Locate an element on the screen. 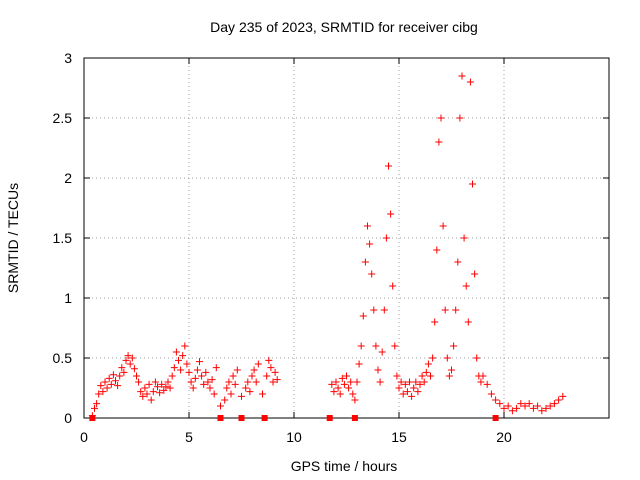 This screenshot has width=640, height=480. y-axis-label: SRMTID / TECUs is located at coordinates (13, 238).